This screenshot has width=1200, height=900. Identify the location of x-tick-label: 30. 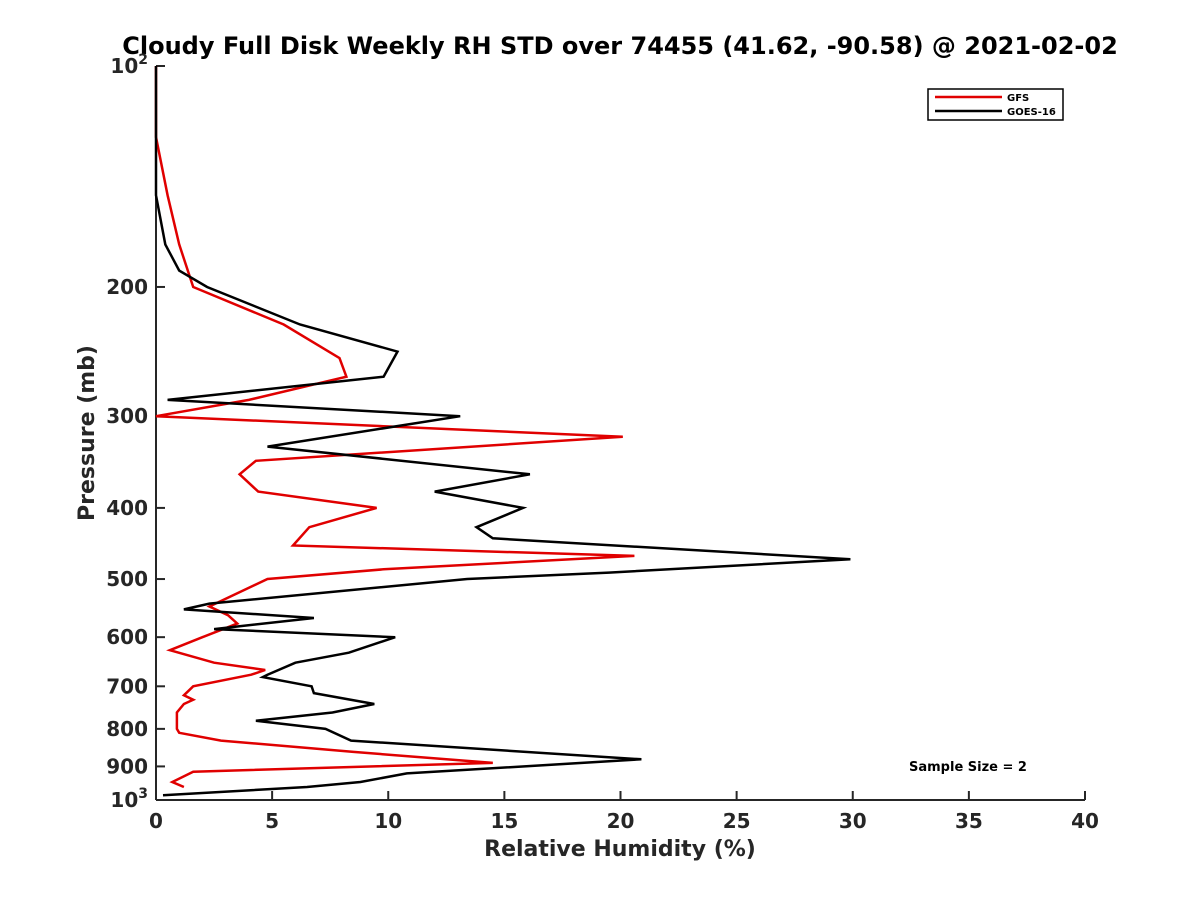
(853, 821).